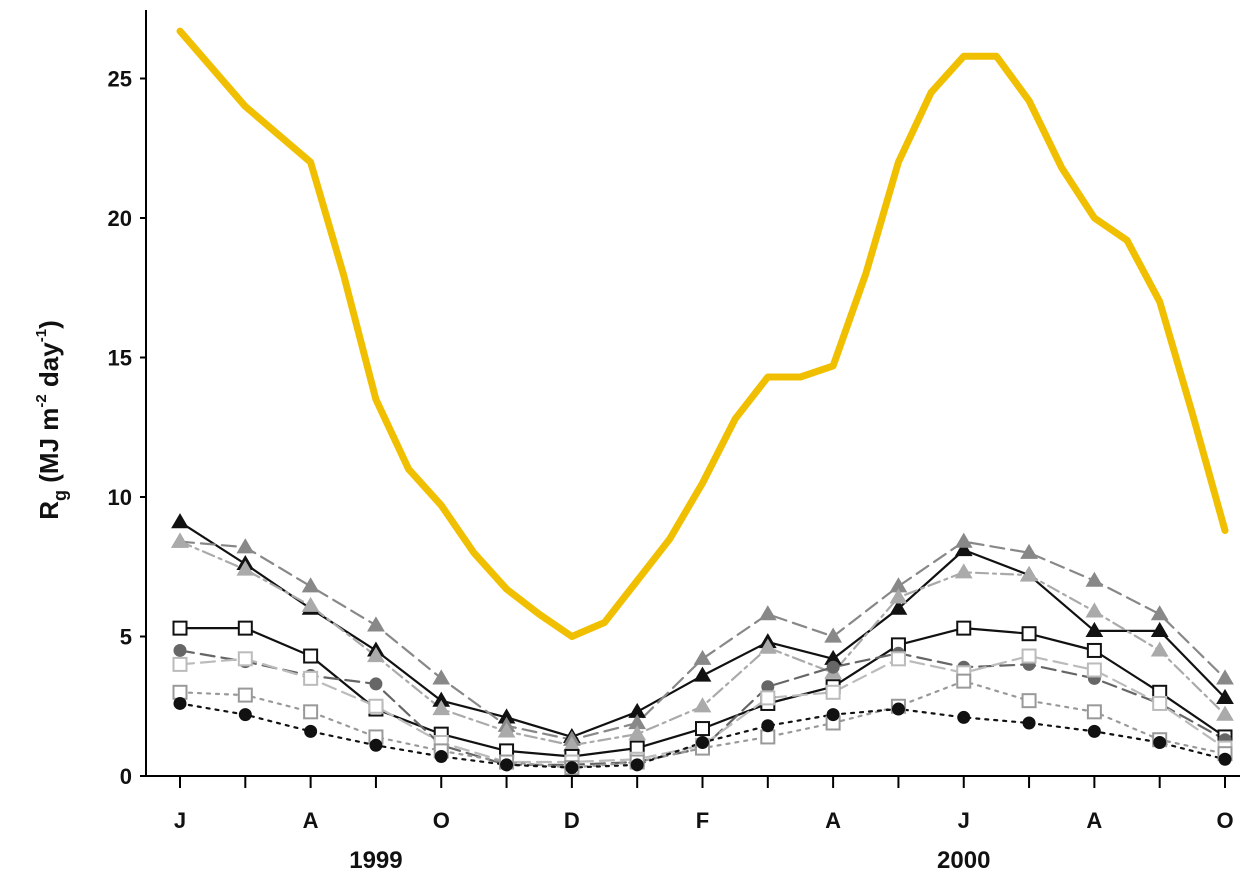 This screenshot has width=1245, height=874. Describe the element at coordinates (768, 737) in the screenshot. I see `marker-s7-p9` at that location.